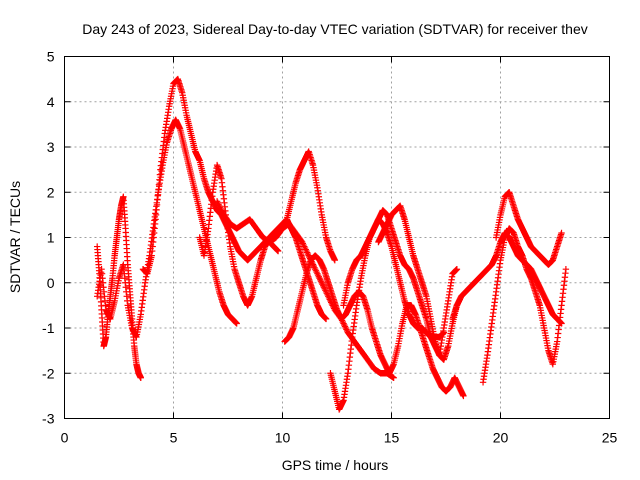 This screenshot has width=640, height=480. What do you see at coordinates (51, 147) in the screenshot?
I see `y-tick-label: 3` at bounding box center [51, 147].